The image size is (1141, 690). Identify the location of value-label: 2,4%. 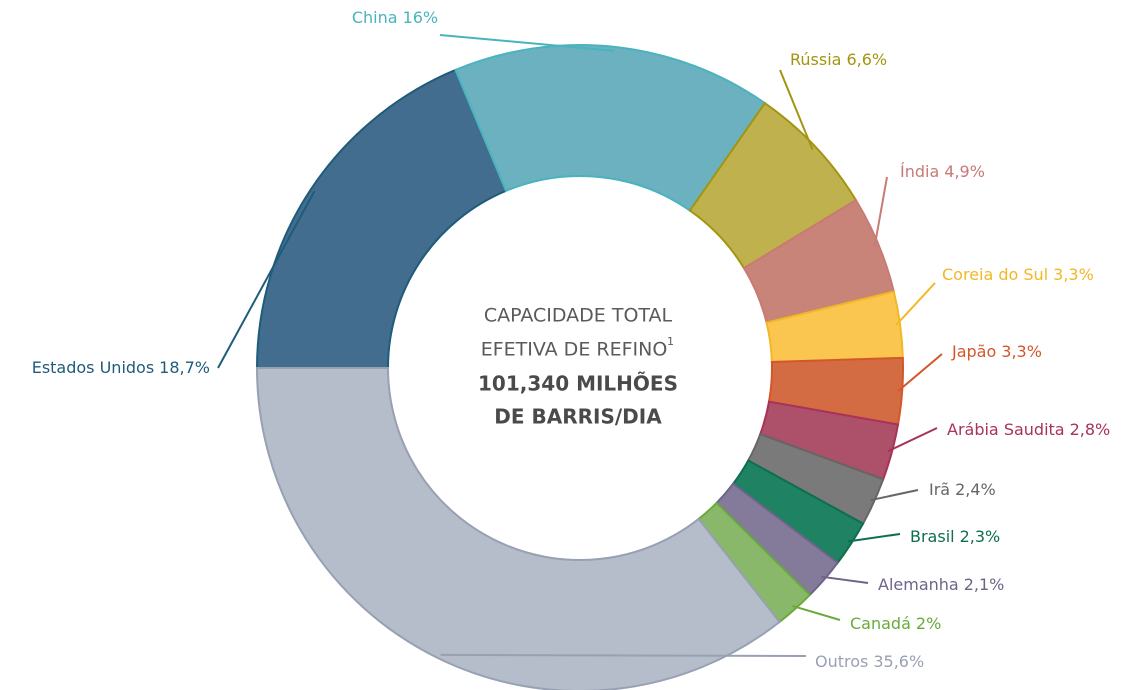
(975, 489).